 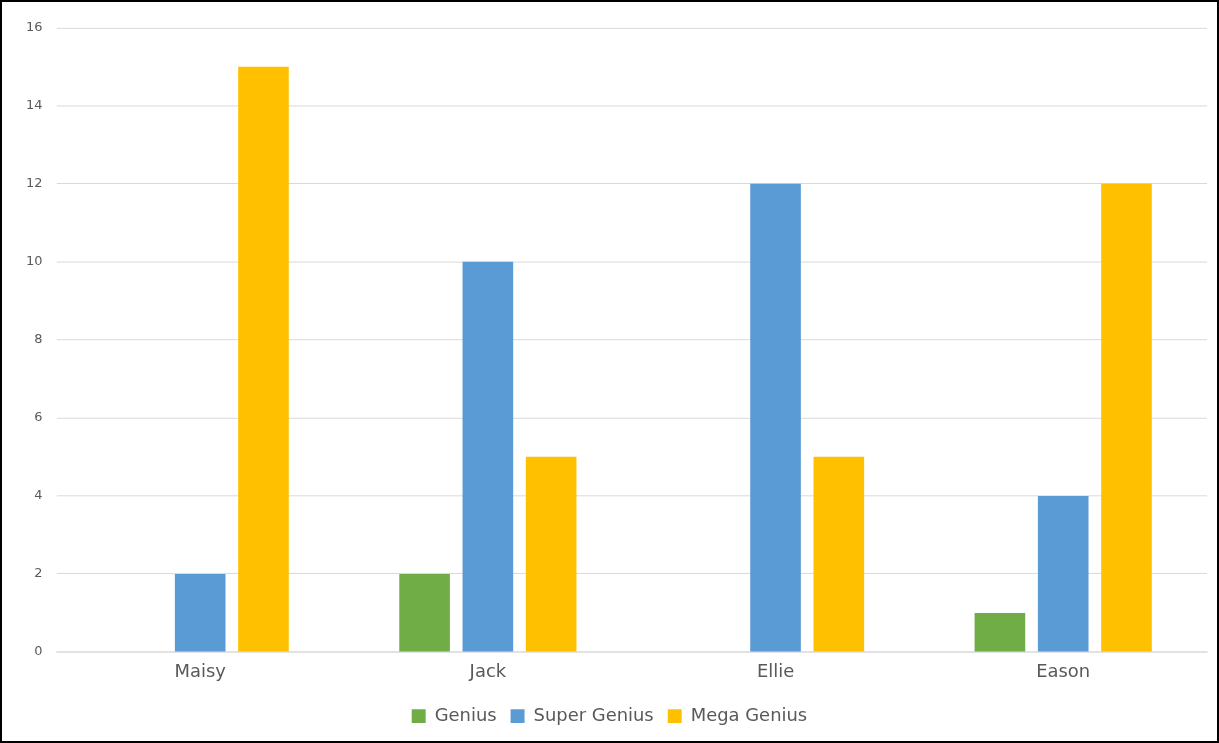 What do you see at coordinates (465, 714) in the screenshot?
I see `legend-label: Genius` at bounding box center [465, 714].